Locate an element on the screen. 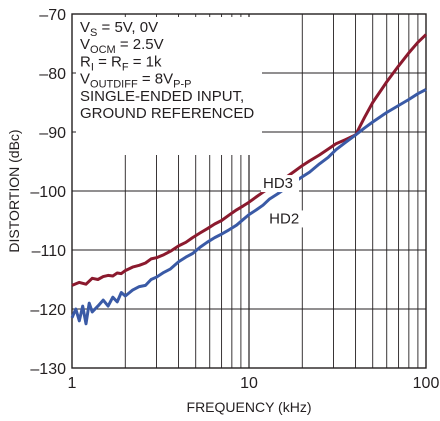 The image size is (440, 421). x-axis-label: FREQUENCY (kHz) is located at coordinates (249, 407).